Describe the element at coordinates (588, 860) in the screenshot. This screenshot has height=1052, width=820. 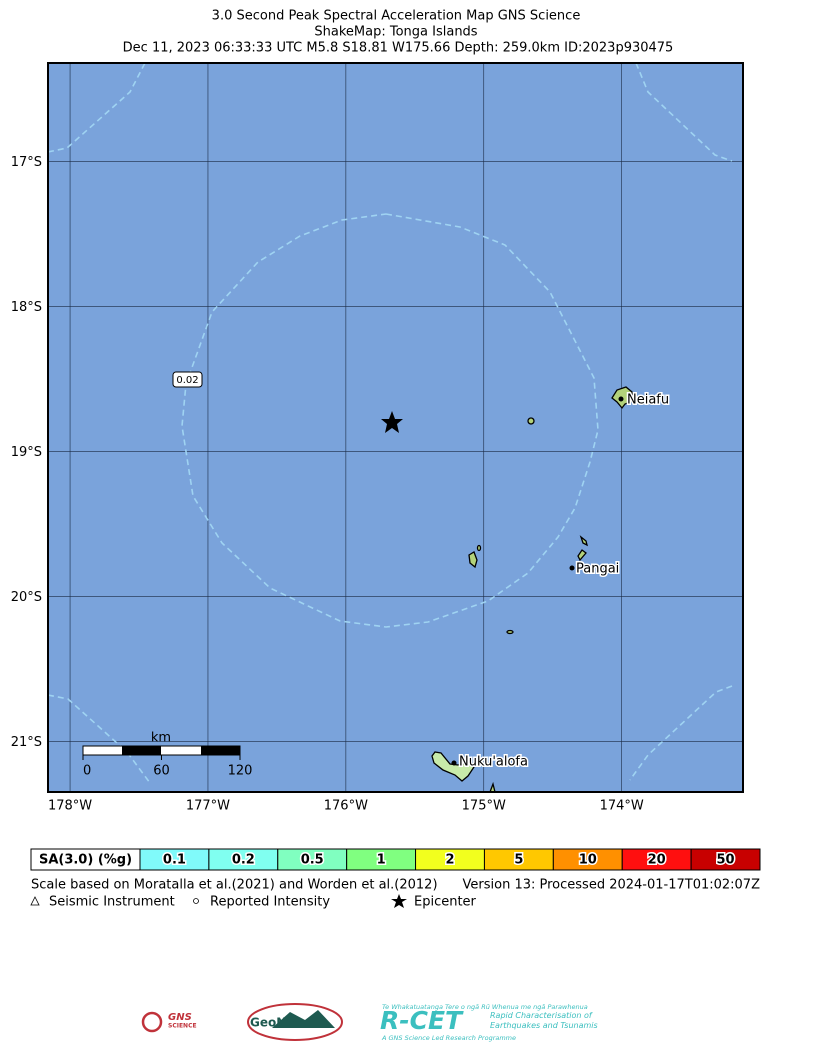
I see `legend-cell-label: 10` at that location.